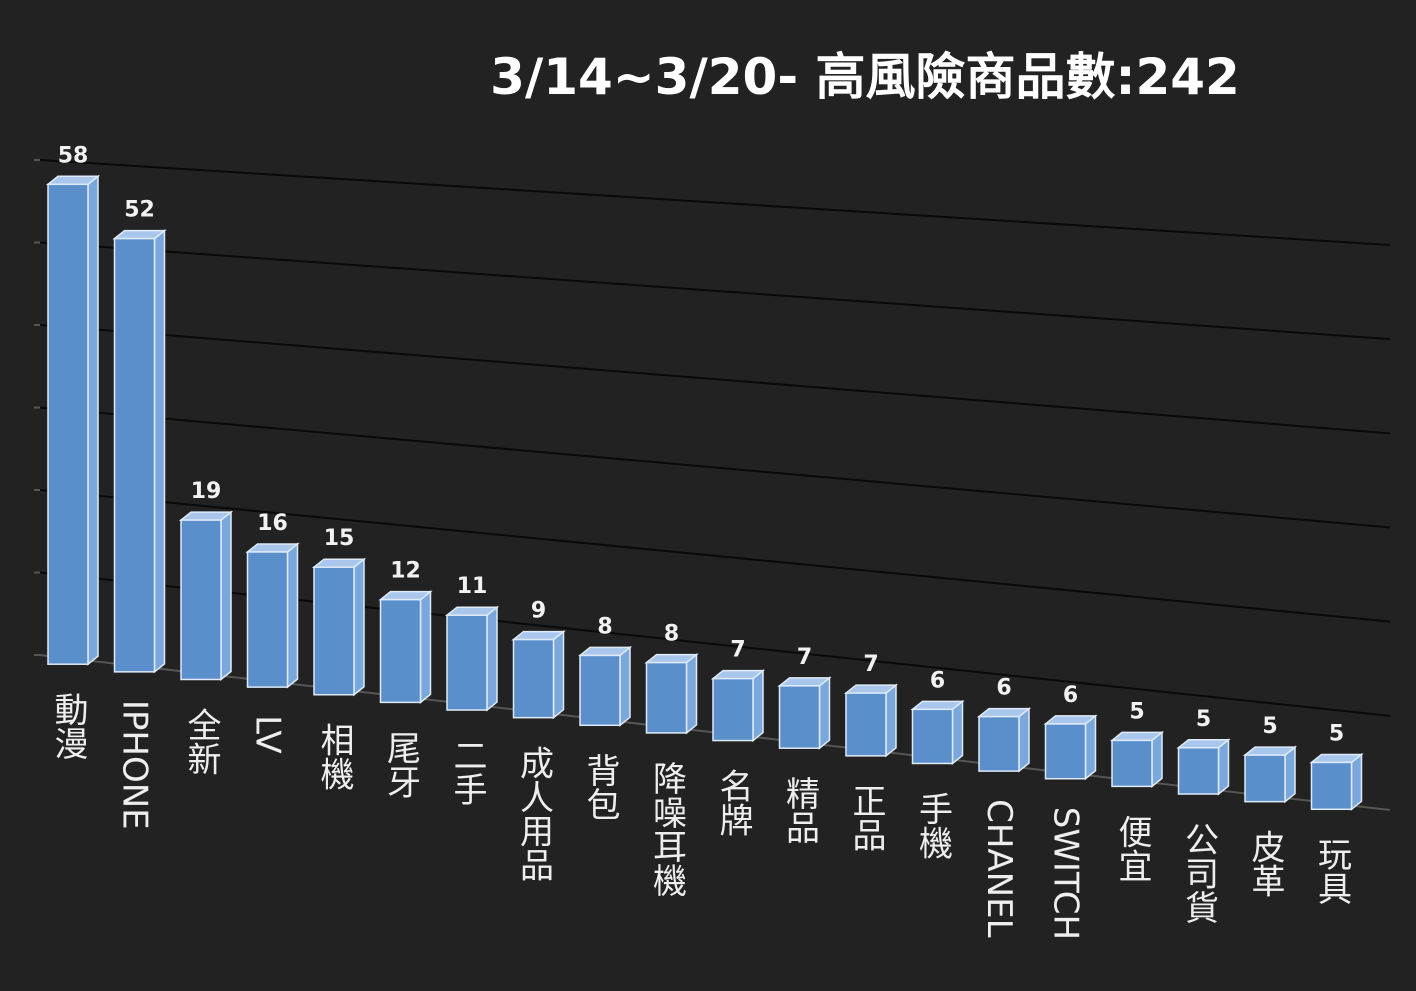  I want to click on x-tick-label: 公司貨, so click(1199, 873).